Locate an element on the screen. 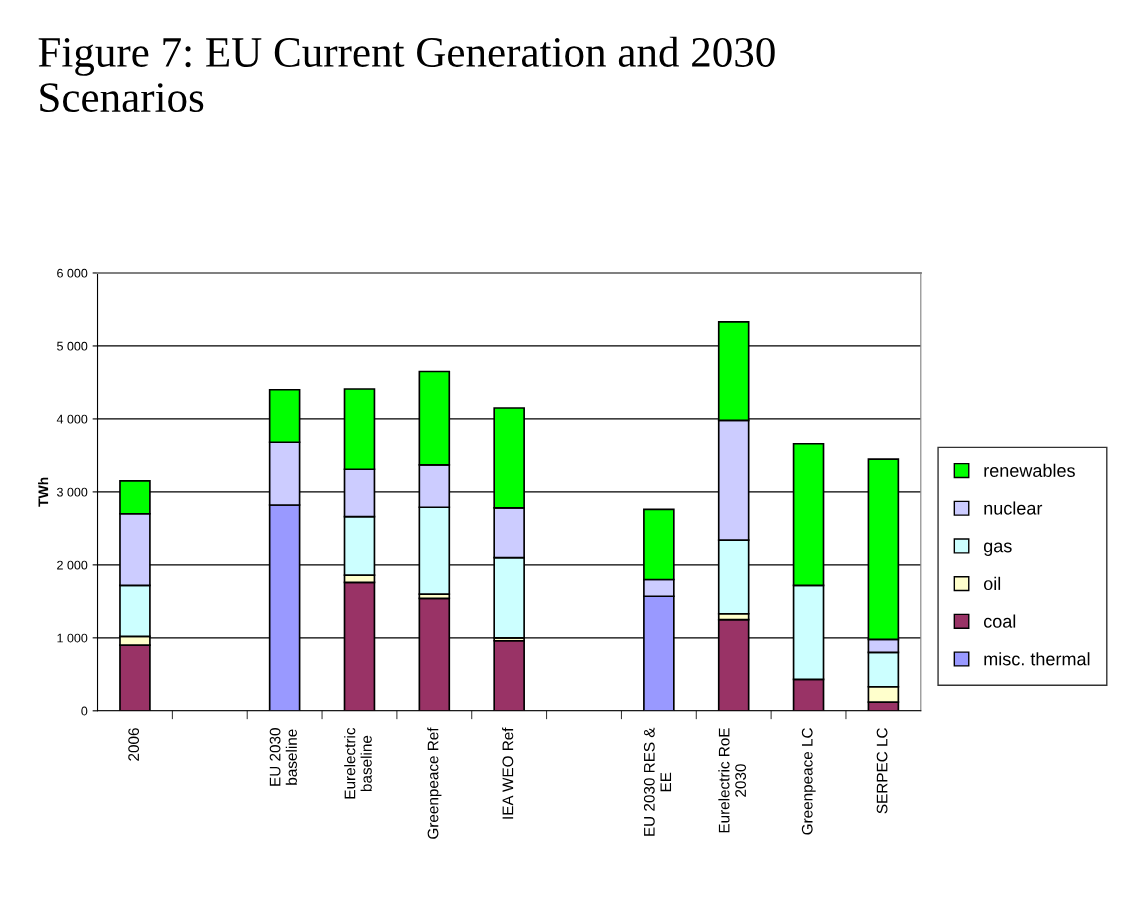 The height and width of the screenshot is (916, 1134). chart-title: Figure 7: EU Current Generation and 2030 Scenarios is located at coordinates (406, 74).